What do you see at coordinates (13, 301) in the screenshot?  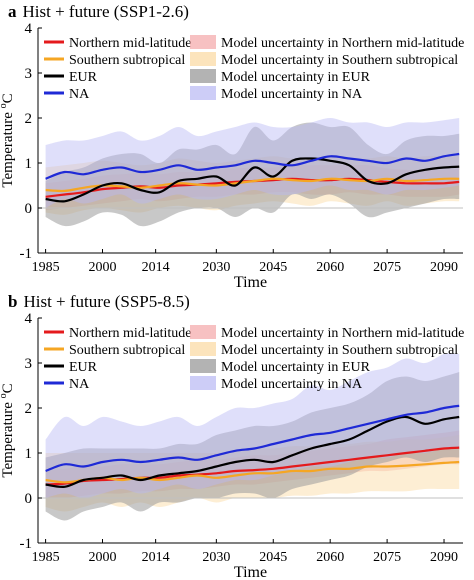 I see `panel-letter: b` at bounding box center [13, 301].